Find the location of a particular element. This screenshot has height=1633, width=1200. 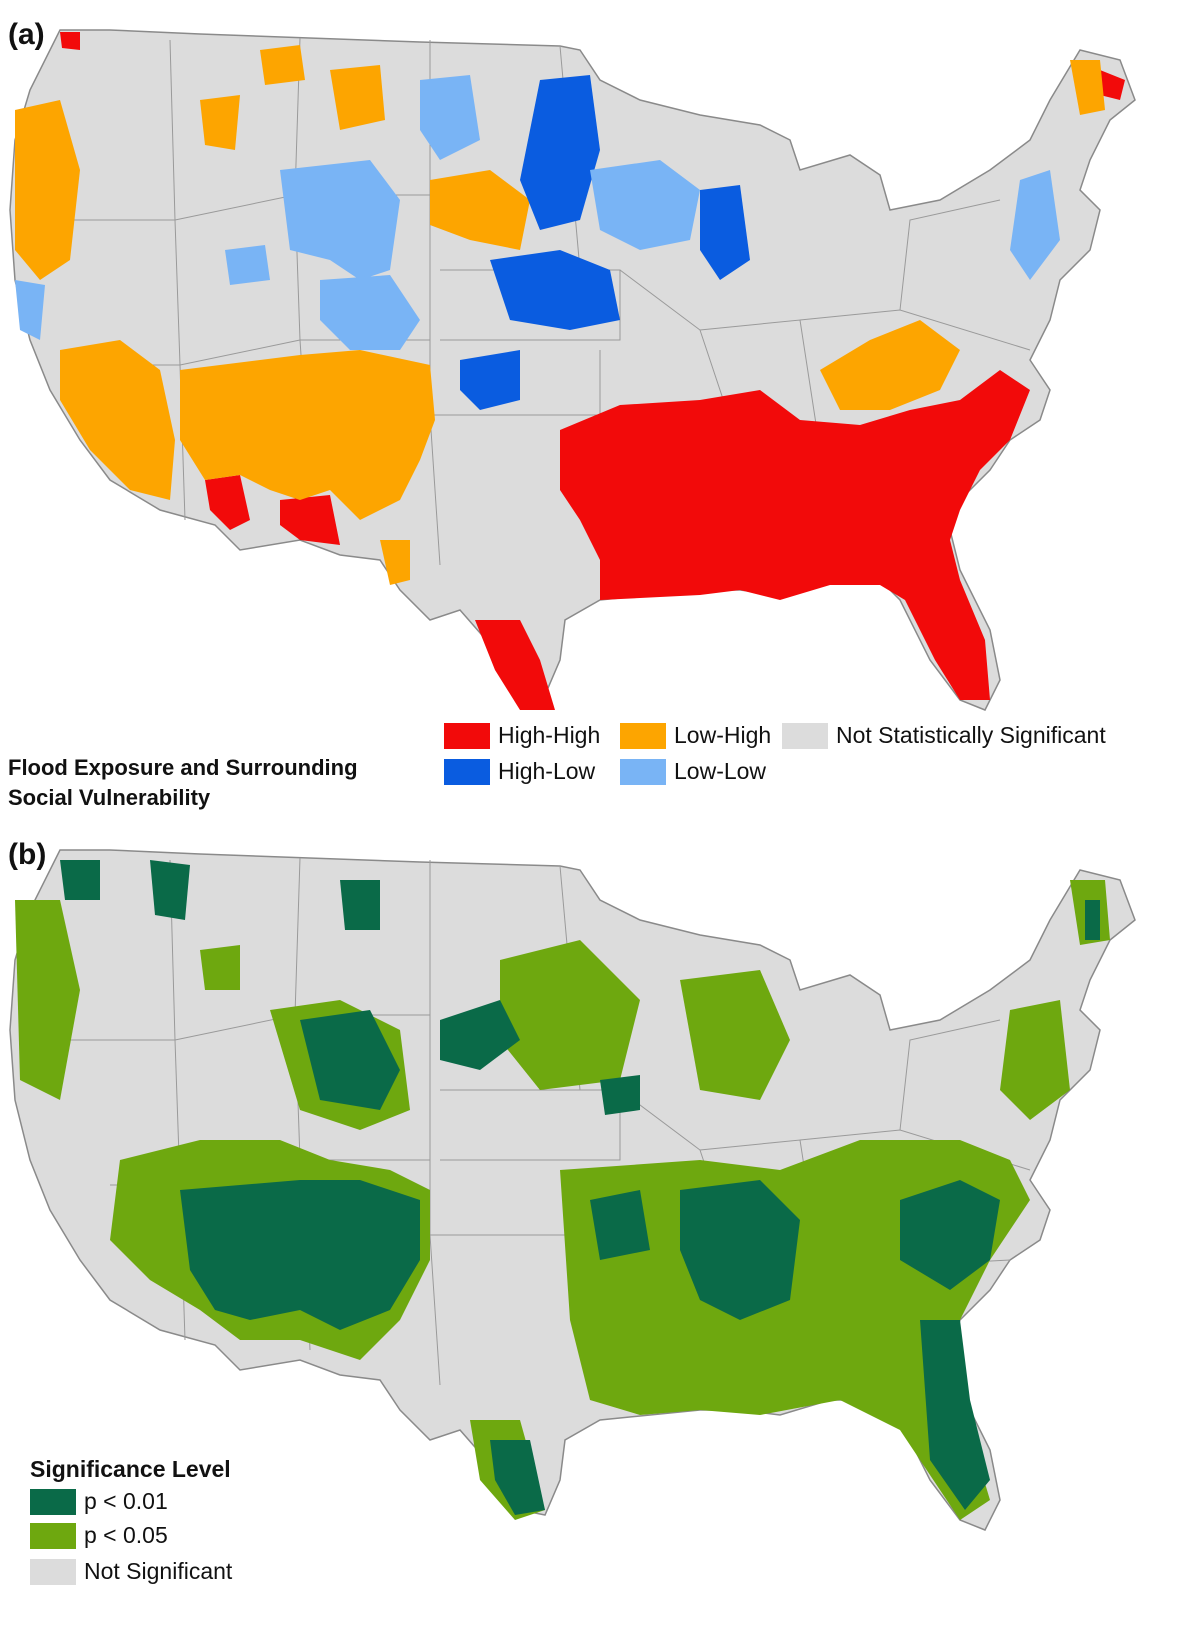

legend-item-high-low: High-Low is located at coordinates (519, 771).